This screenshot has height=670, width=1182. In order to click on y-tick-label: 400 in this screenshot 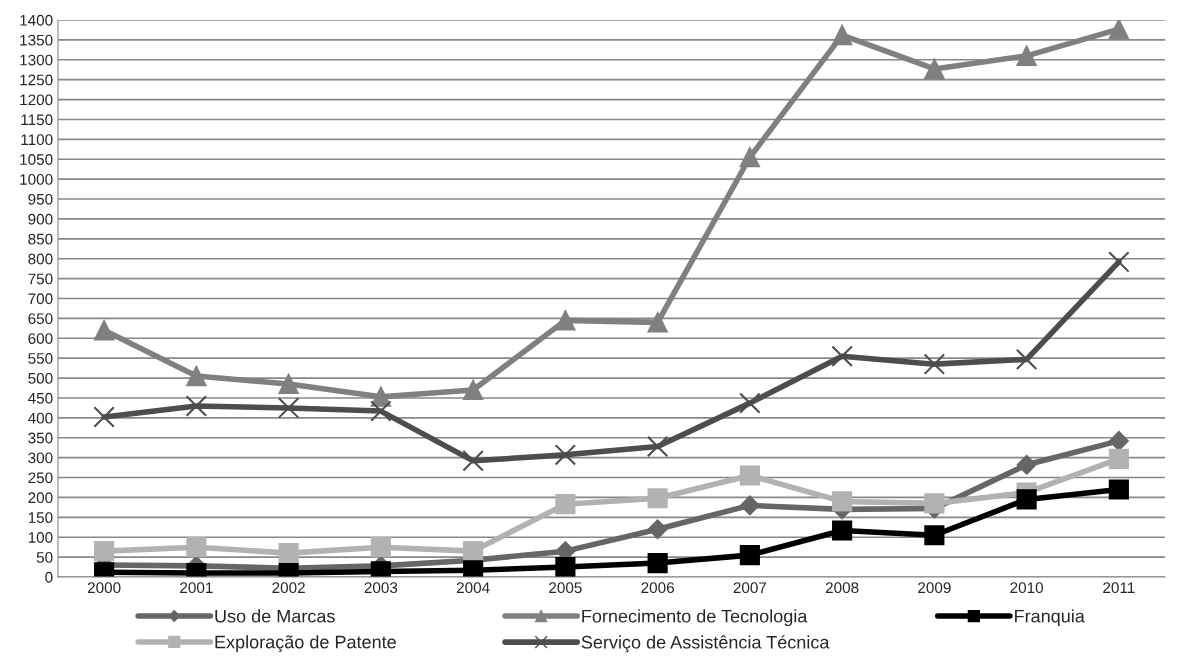, I will do `click(40, 418)`.